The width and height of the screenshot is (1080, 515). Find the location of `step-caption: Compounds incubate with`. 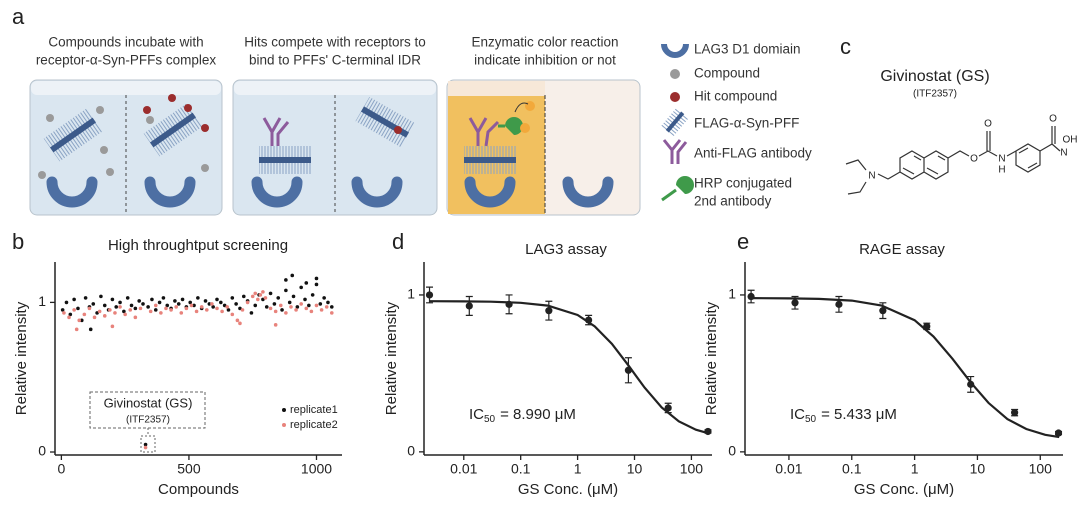

step-caption: Compounds incubate with is located at coordinates (125, 42).